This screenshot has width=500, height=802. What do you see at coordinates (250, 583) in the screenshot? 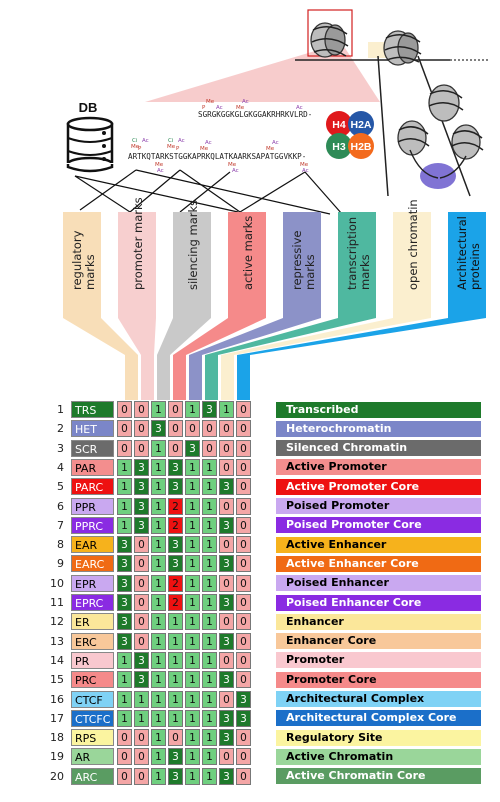
I see `table-row: 10 EPR 3 0 1 2 1 1 0 0 Poised Enhancer` at bounding box center [250, 583].